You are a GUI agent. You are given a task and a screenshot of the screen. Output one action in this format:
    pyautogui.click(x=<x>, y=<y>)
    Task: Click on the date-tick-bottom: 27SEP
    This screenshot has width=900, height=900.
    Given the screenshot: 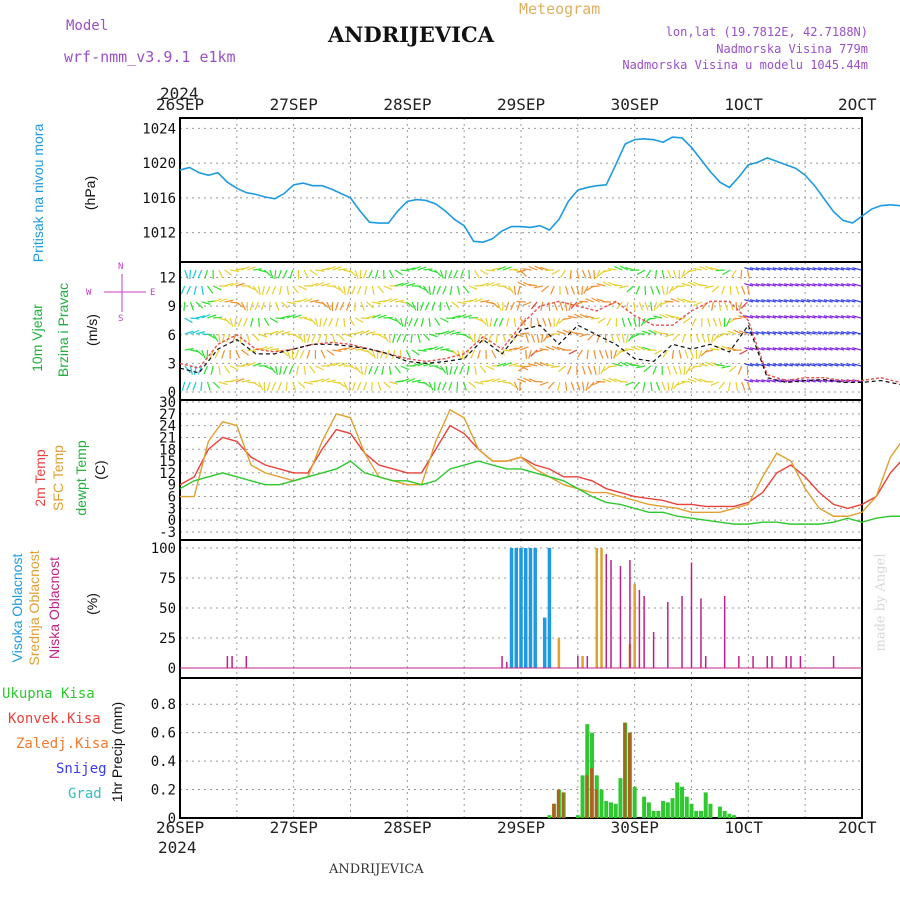 What is the action you would take?
    pyautogui.click(x=293, y=827)
    